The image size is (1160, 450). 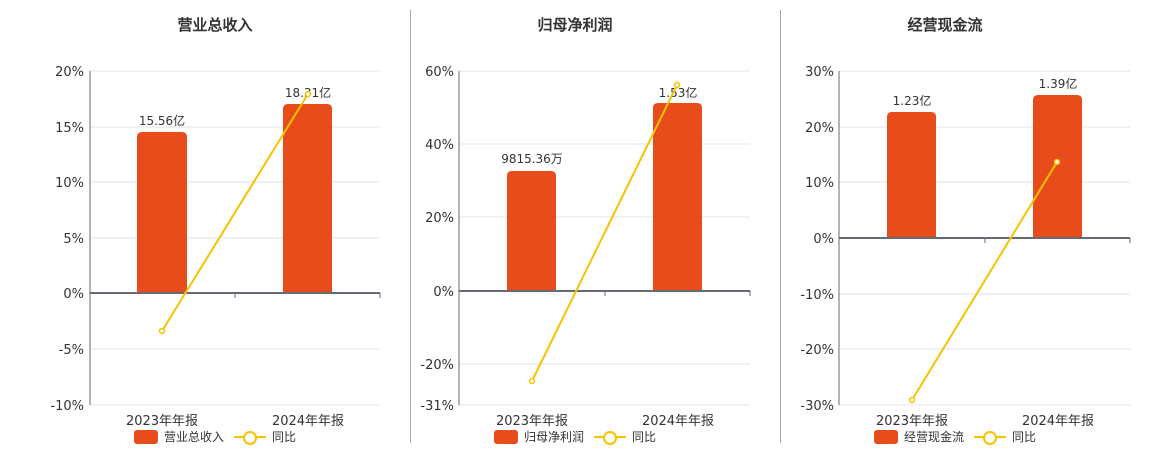 I want to click on y-tick-labels: 60% 40% 20% 0% -20% -31%, so click(x=437, y=239).